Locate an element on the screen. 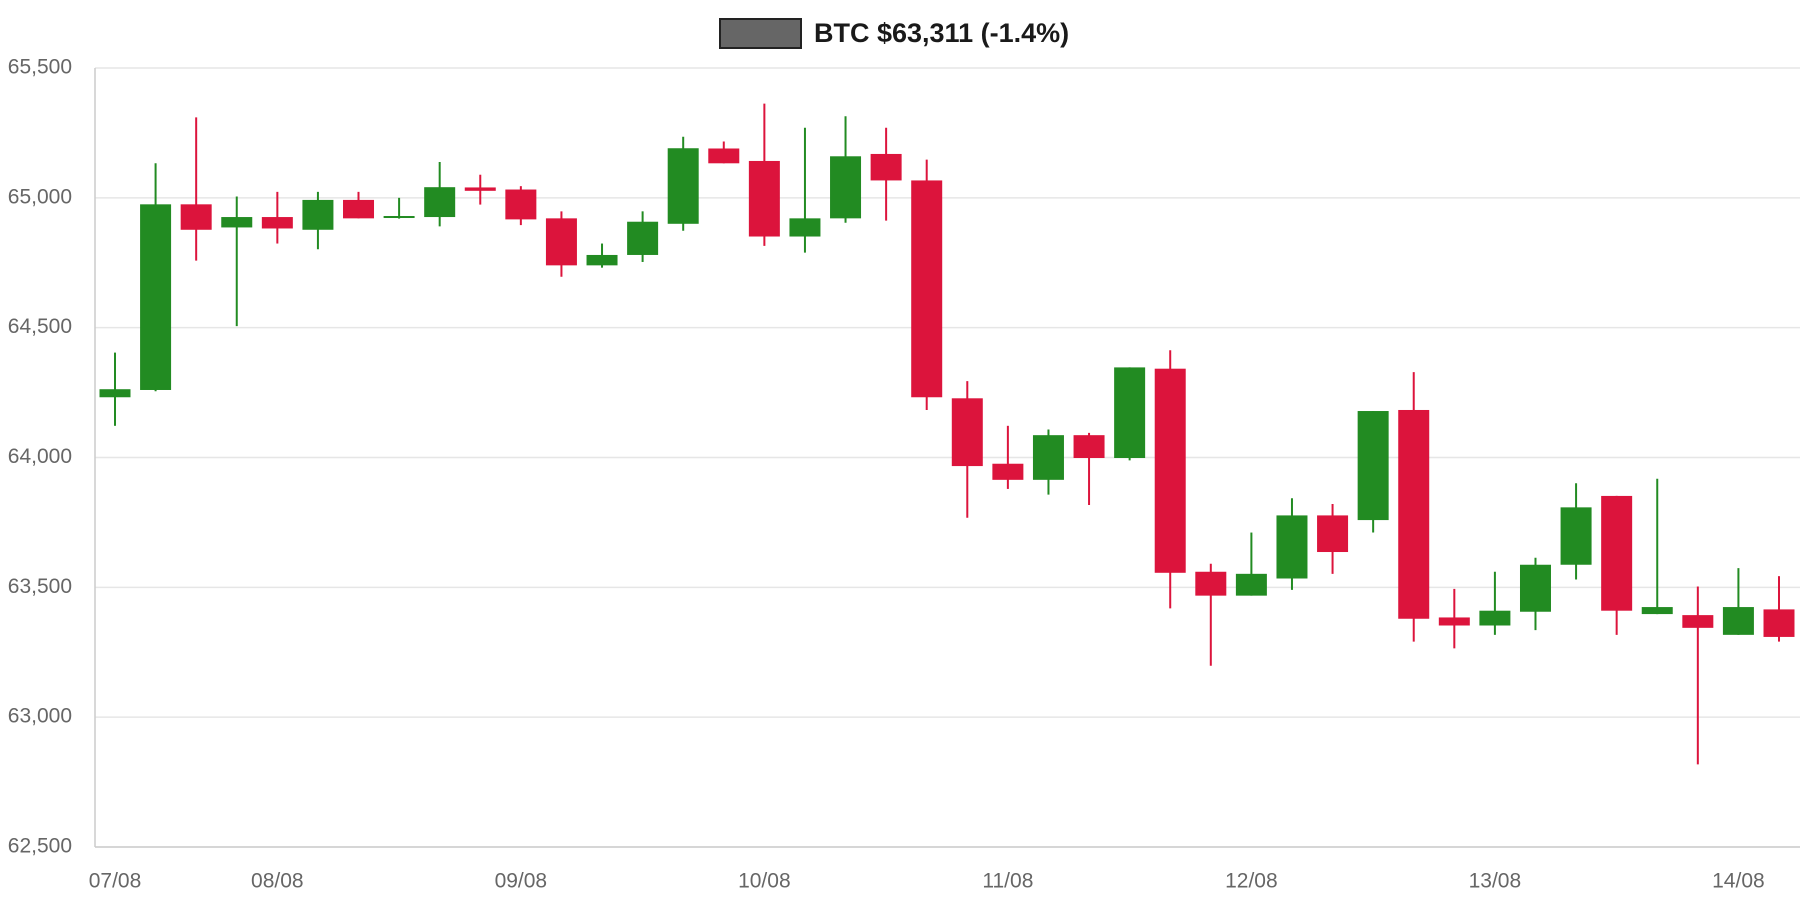 Image resolution: width=1800 pixels, height=900 pixels. x-tick-label: 11/08 is located at coordinates (1007, 881).